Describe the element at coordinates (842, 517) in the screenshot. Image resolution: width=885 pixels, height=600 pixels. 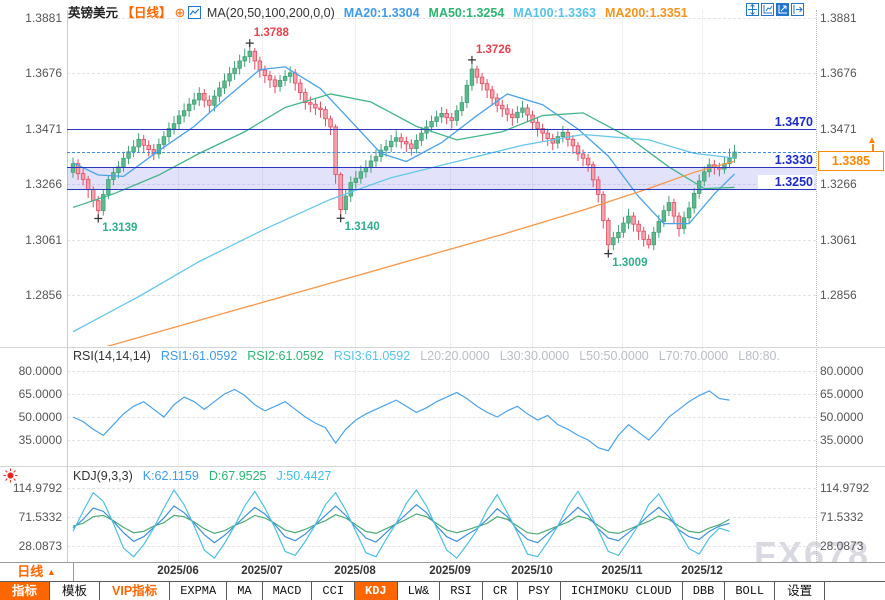
I see `y-axis-label-right: 71.5332` at that location.